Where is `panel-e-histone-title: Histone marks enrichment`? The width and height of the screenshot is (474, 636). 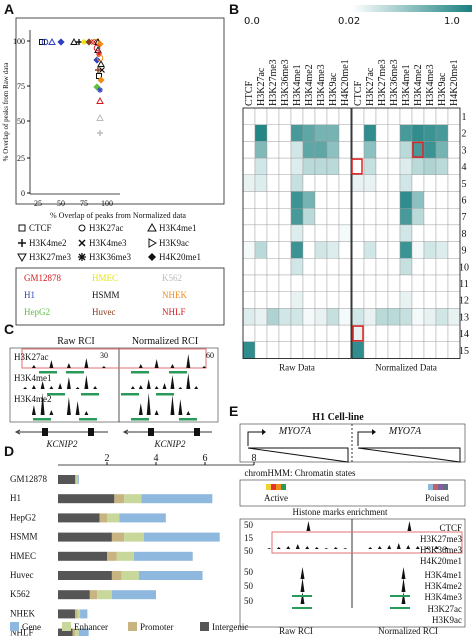
panel-e-histone-title: Histone marks enrichment is located at coordinates (340, 512).